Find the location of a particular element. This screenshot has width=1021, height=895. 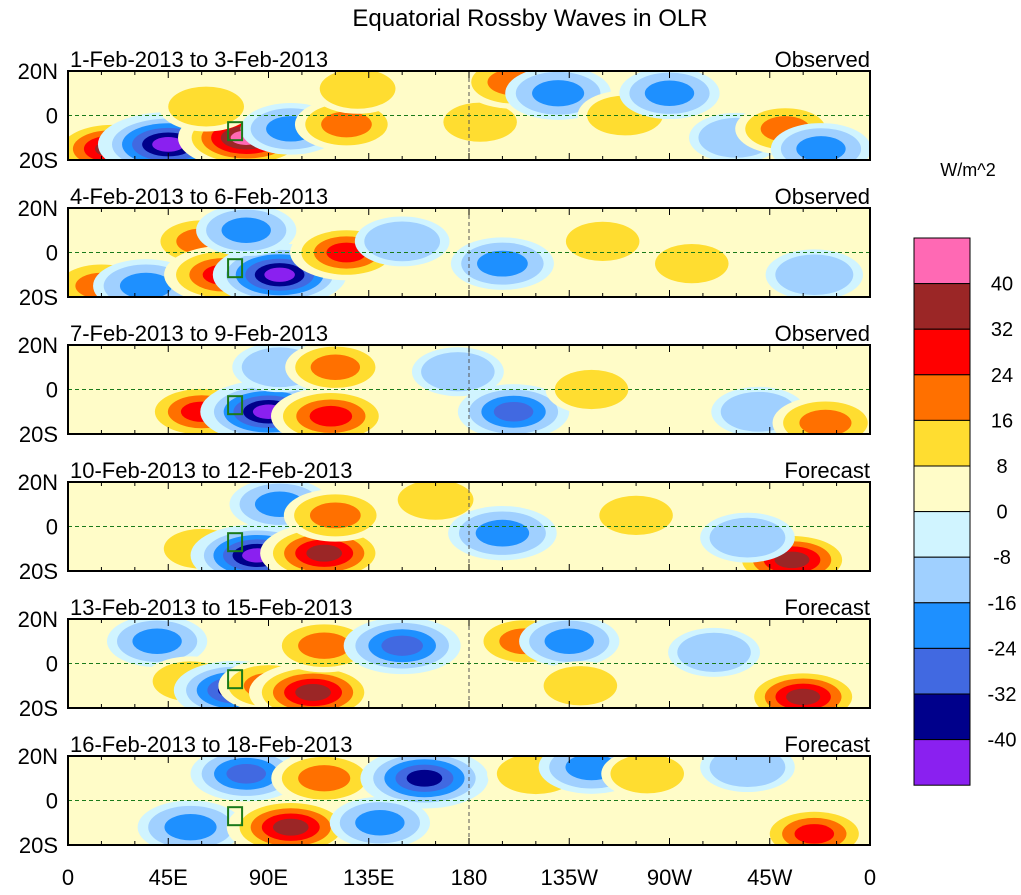

colorbar-label: -32 is located at coordinates (1002, 695).